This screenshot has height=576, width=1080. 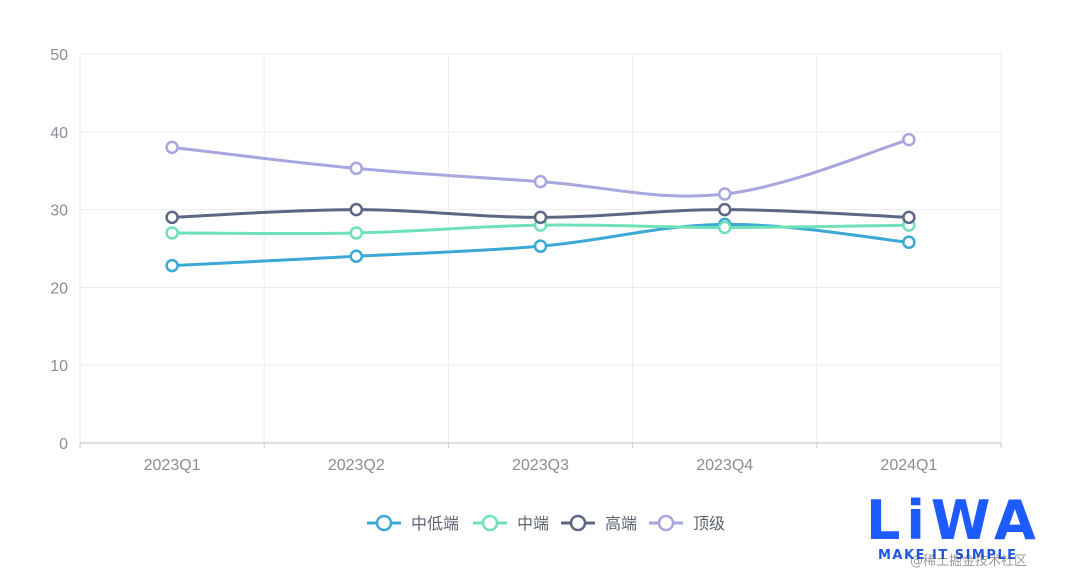 I want to click on legend-label: 高端, so click(x=621, y=523).